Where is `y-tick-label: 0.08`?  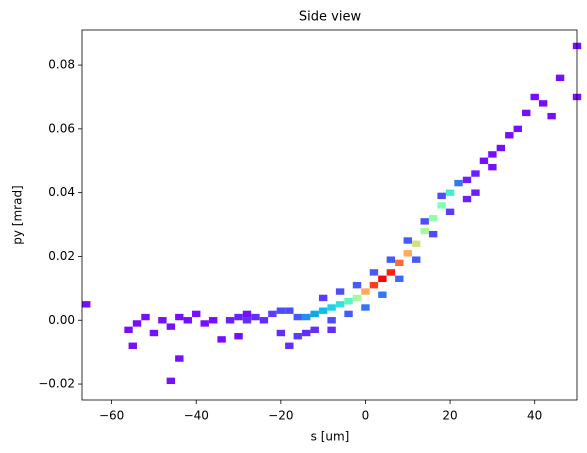
y-tick-label: 0.08 is located at coordinates (61, 65).